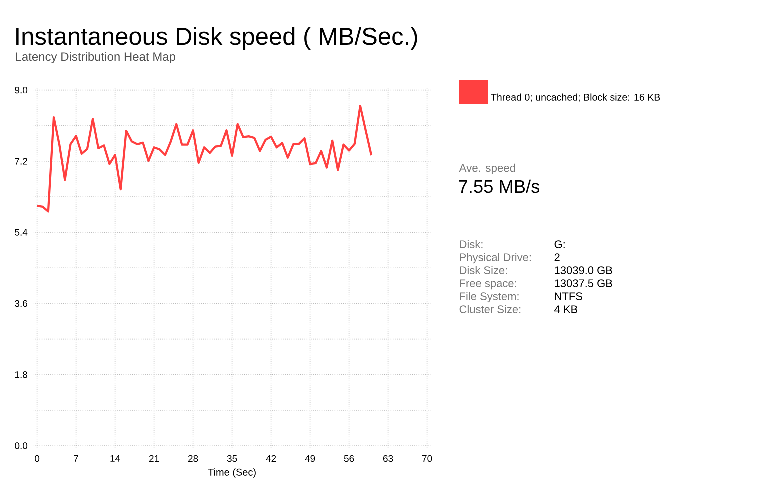  Describe the element at coordinates (566, 310) in the screenshot. I see `text: 4 KB` at that location.